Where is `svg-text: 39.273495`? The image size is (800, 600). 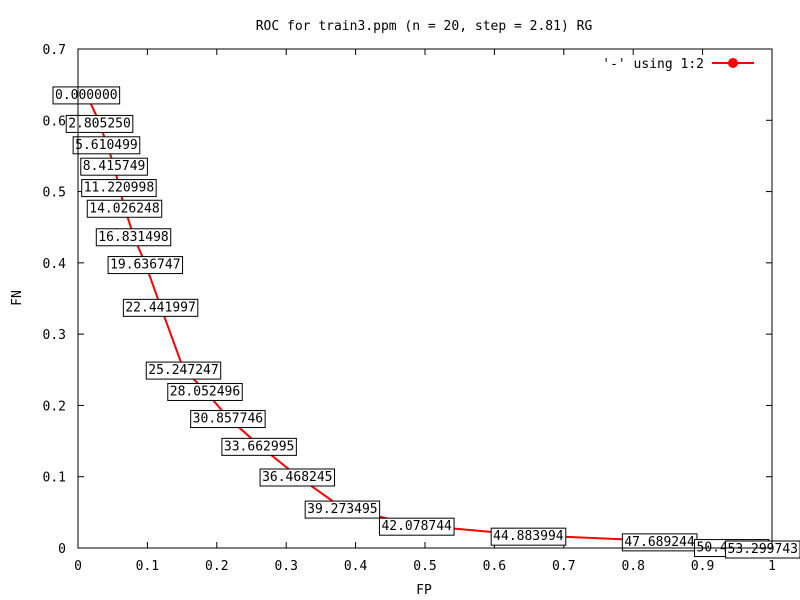 svg-text: 39.273495 is located at coordinates (342, 509).